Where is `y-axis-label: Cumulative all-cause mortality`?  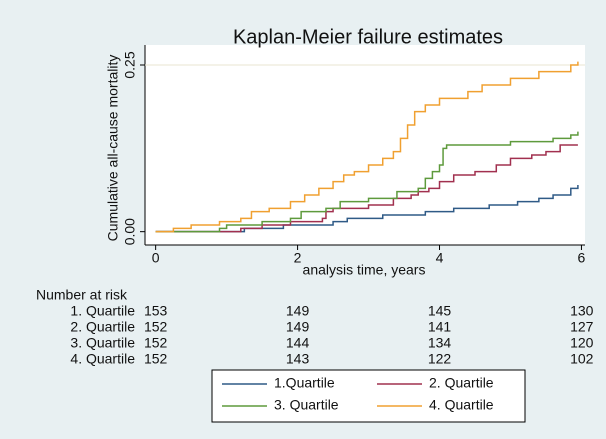 y-axis-label: Cumulative all-cause mortality is located at coordinates (113, 148).